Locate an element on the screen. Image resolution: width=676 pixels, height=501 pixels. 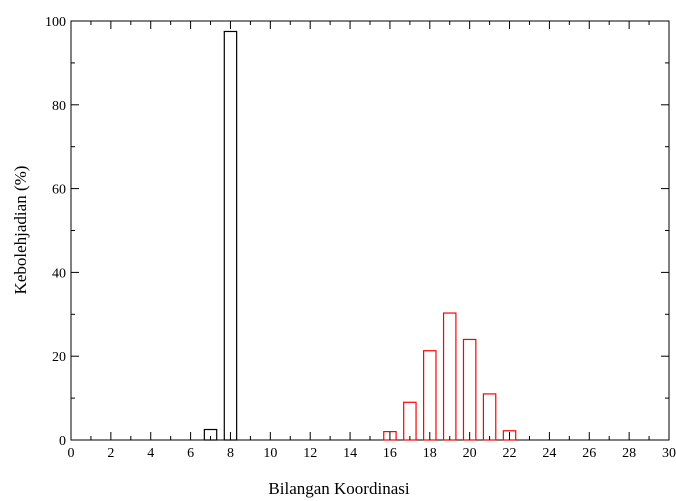
y-tick-label-40: 40 is located at coordinates (59, 273).